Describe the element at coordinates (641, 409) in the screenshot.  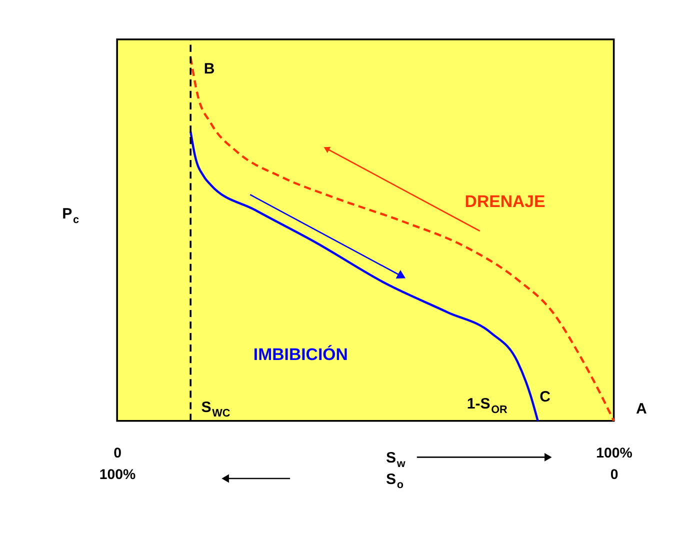
I see `annotation: A` at that location.